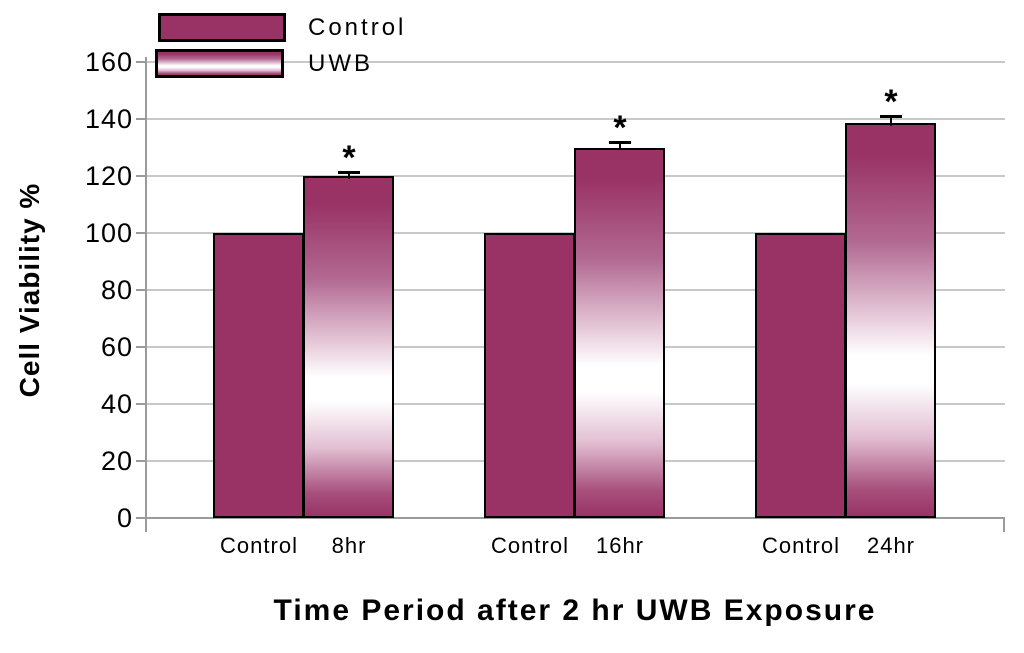  Describe the element at coordinates (575, 610) in the screenshot. I see `x-axis-title: Time Period after 2 hr UWB Exposure` at that location.